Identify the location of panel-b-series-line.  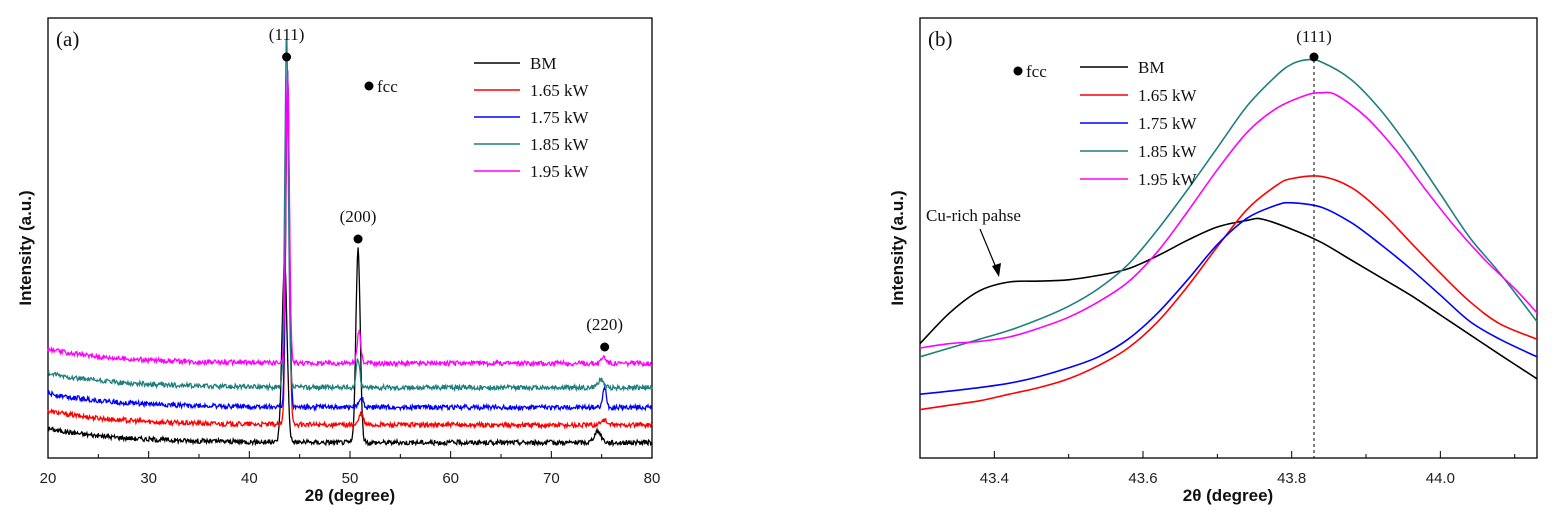
(1228, 298).